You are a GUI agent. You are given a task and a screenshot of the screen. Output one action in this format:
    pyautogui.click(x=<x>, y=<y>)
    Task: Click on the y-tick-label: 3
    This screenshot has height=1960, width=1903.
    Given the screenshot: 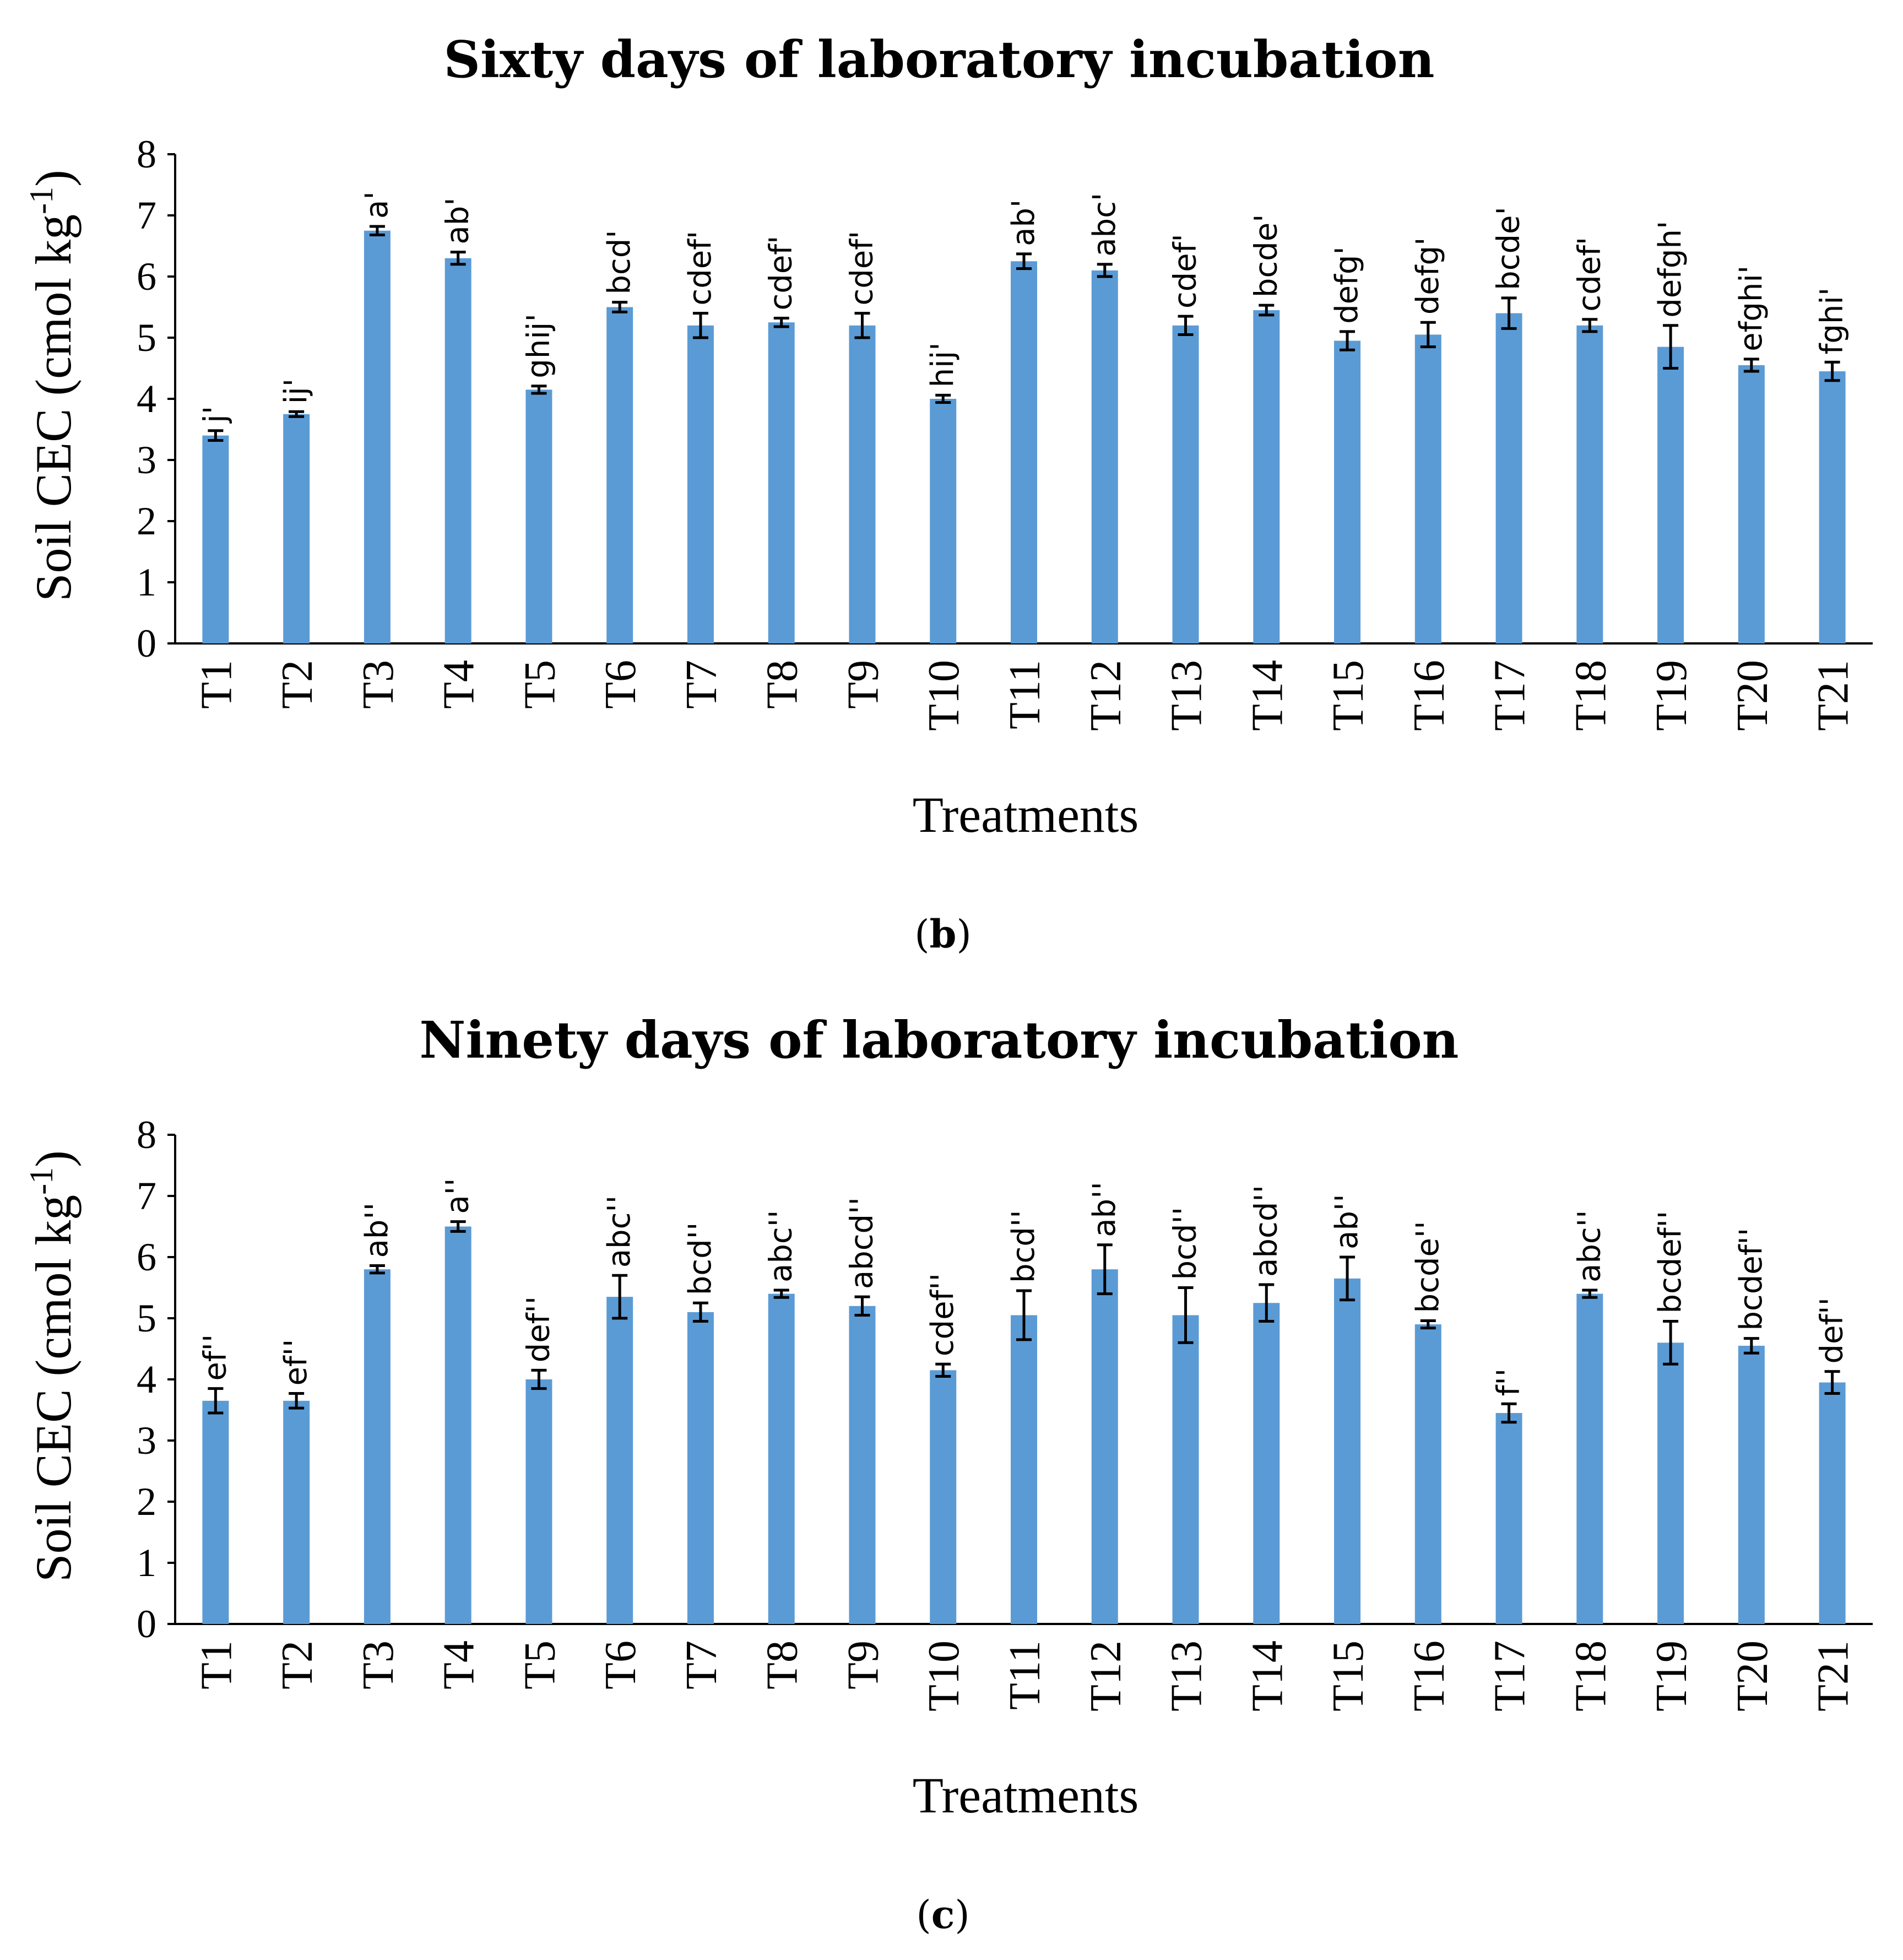 What is the action you would take?
    pyautogui.click(x=146, y=460)
    